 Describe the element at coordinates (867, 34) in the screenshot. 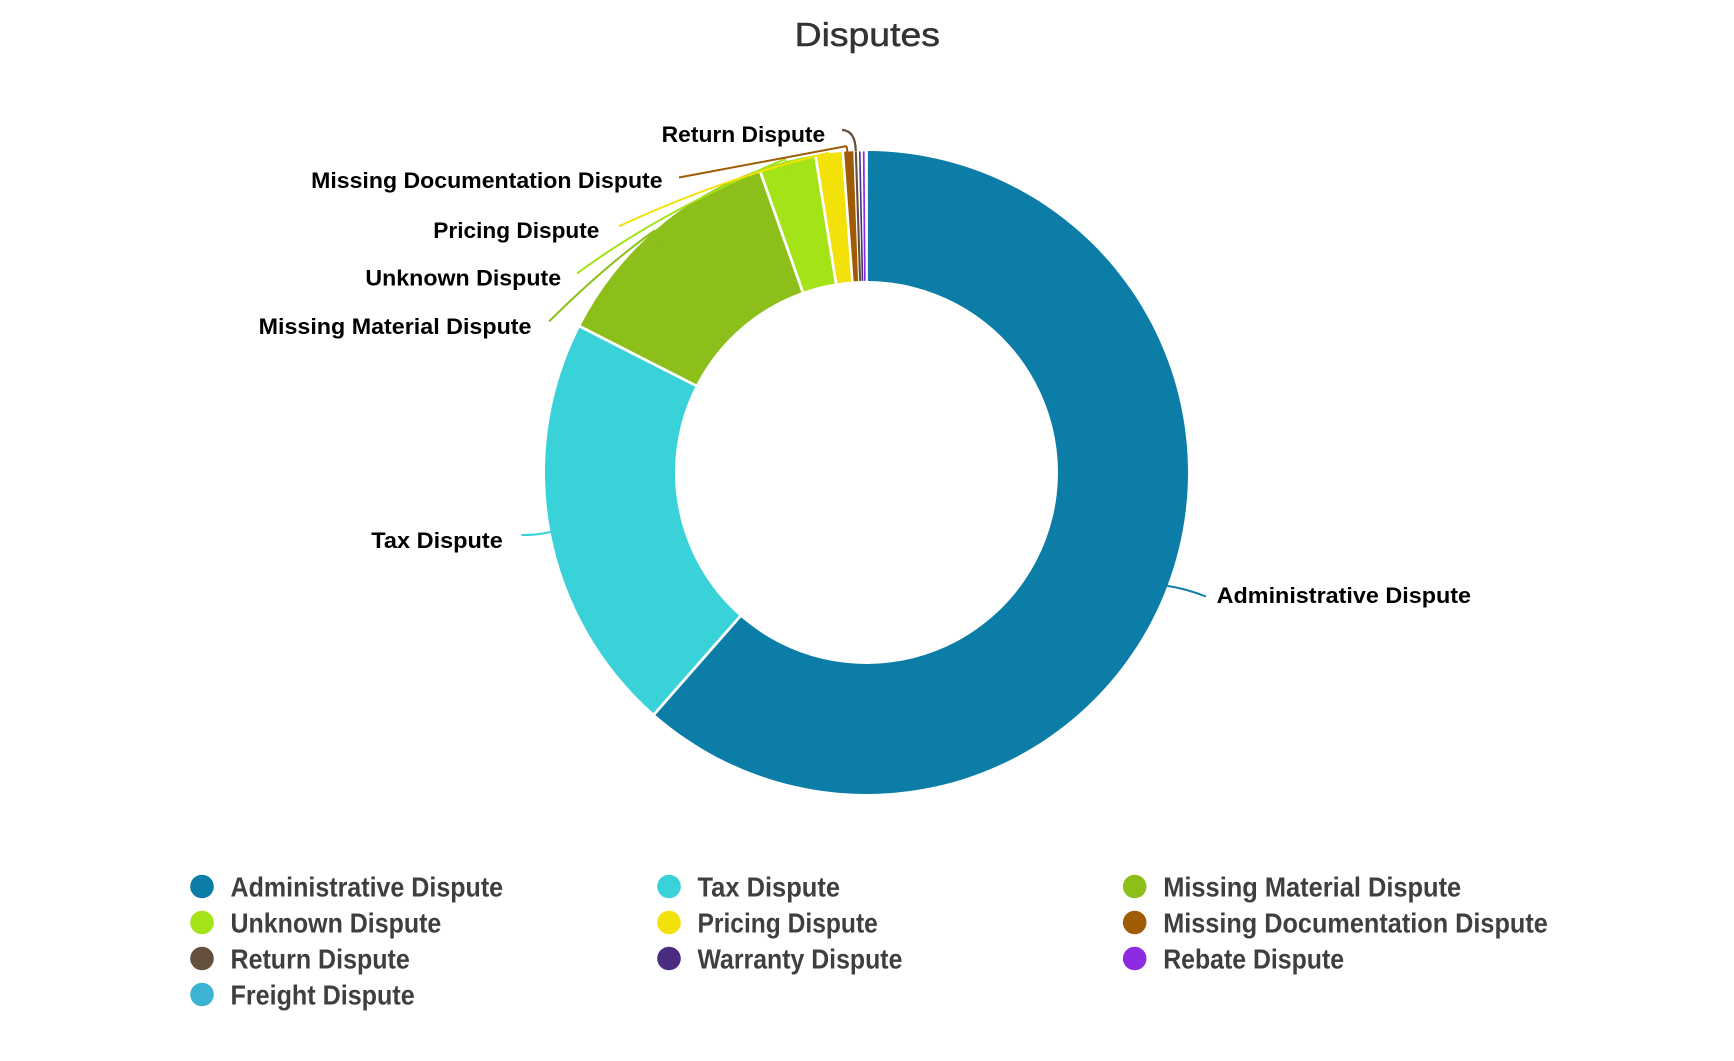

I see `svg-text: Disputes` at that location.